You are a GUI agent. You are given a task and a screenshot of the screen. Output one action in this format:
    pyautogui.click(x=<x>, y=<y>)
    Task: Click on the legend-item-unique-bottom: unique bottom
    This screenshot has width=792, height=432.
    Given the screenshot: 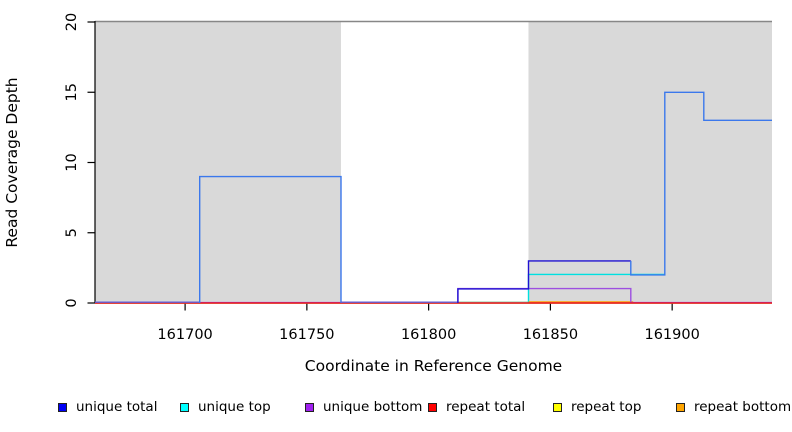 What is the action you would take?
    pyautogui.click(x=363, y=407)
    